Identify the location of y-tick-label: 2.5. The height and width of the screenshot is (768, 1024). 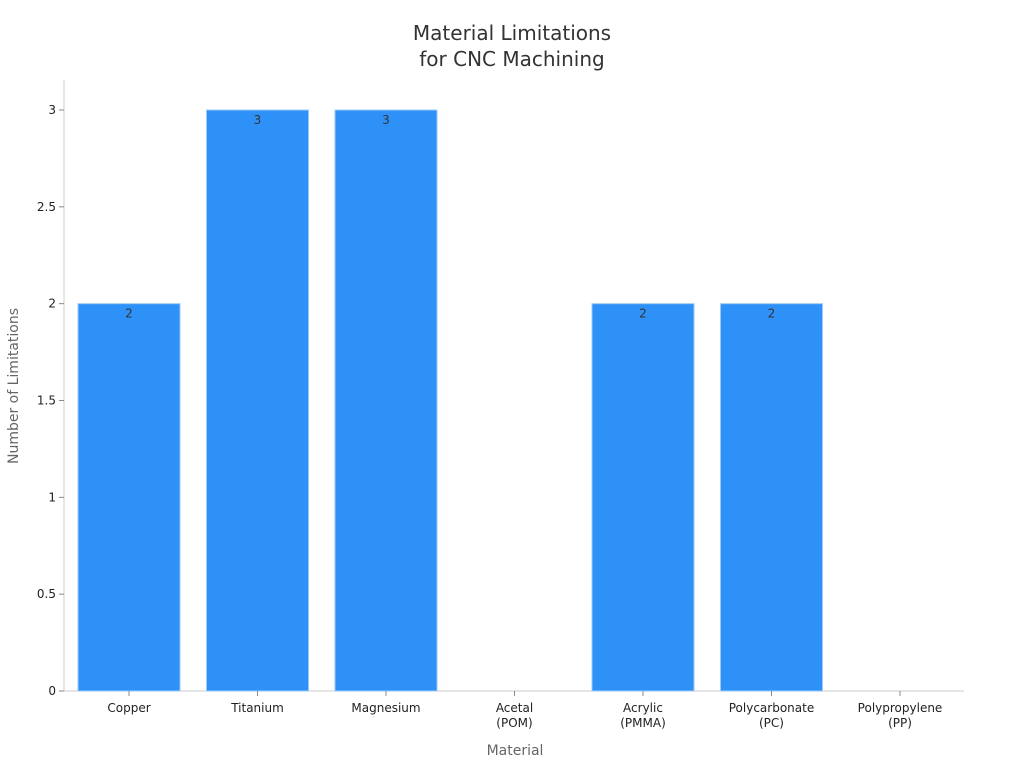
(46, 207).